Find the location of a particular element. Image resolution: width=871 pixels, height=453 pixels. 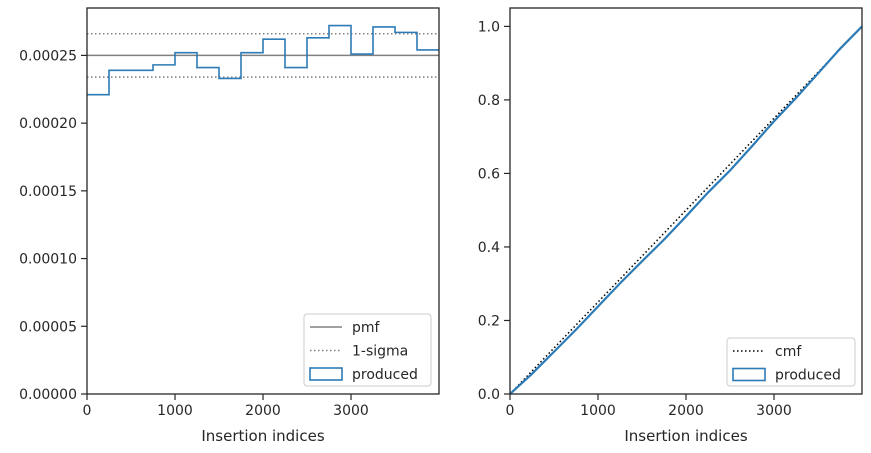

series-produced-step-line is located at coordinates (263, 60).